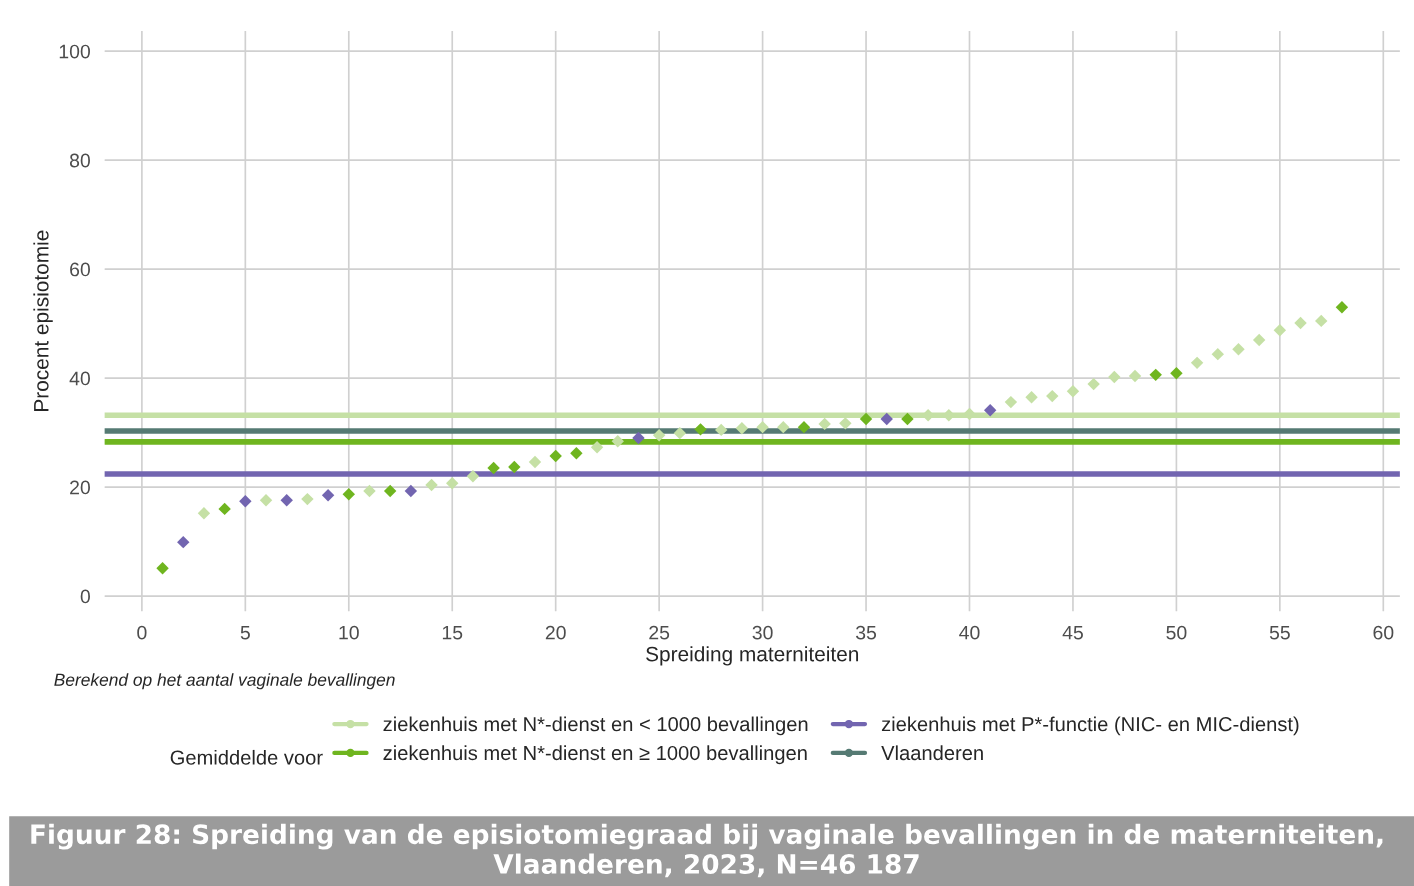 This screenshot has width=1414, height=886. What do you see at coordinates (659, 632) in the screenshot?
I see `x-tick-label: 25` at bounding box center [659, 632].